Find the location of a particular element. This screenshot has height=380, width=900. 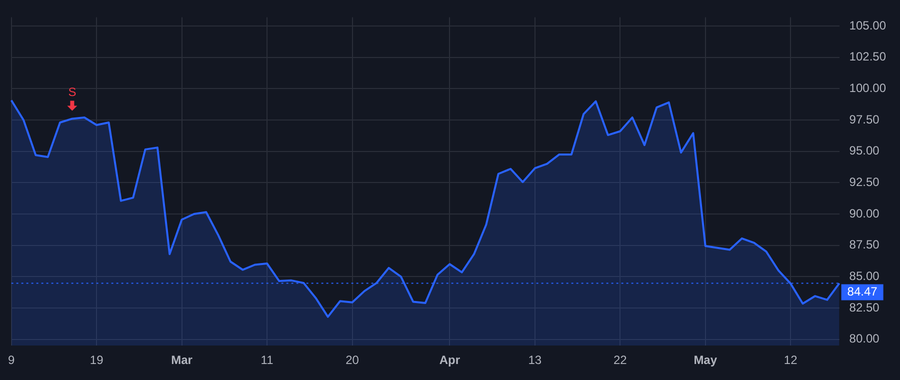

x-tick-label: 22 is located at coordinates (620, 360).